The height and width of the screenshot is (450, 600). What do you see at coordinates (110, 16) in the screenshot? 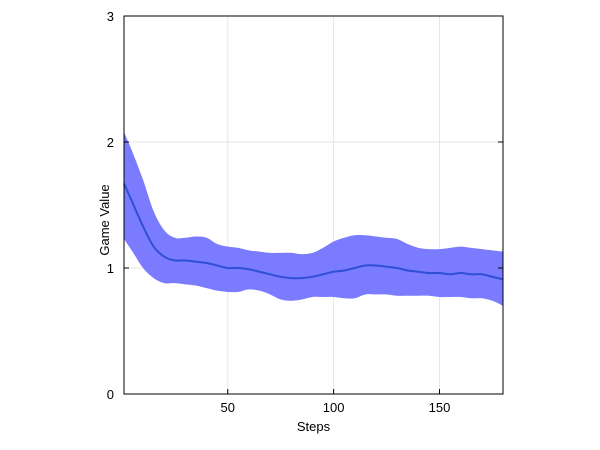
I see `y-tick-label-3: 3` at bounding box center [110, 16].